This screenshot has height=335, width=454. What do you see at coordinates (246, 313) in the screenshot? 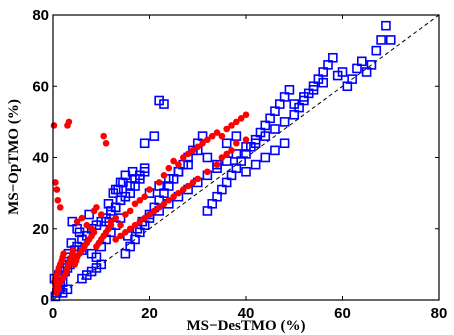
I see `x-tick-label: 40` at bounding box center [246, 313].